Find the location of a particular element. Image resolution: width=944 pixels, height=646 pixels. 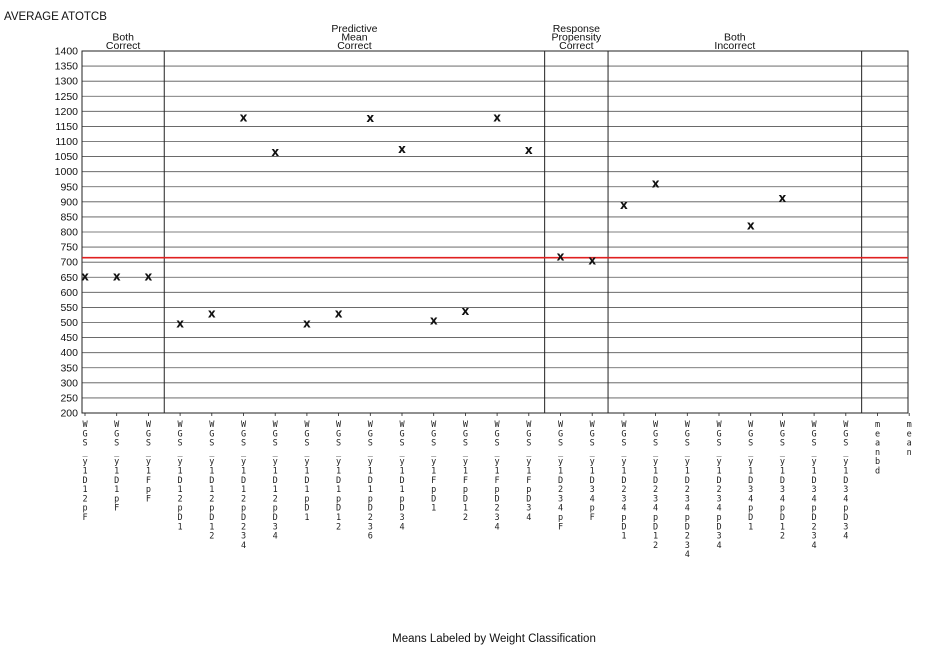

y-tick-label: 450 is located at coordinates (69, 338).